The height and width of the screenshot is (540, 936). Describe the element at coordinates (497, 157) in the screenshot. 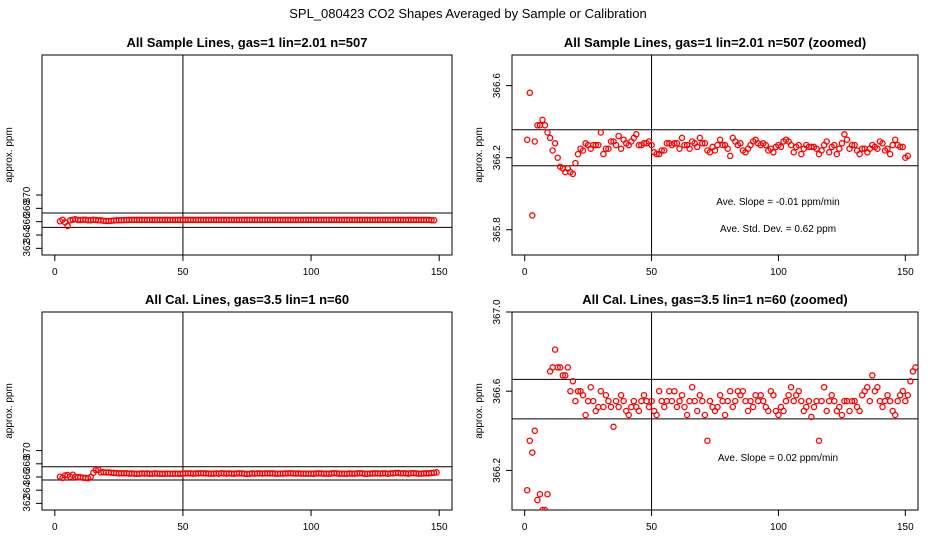

I see `y-tick-label: 366.2` at that location.